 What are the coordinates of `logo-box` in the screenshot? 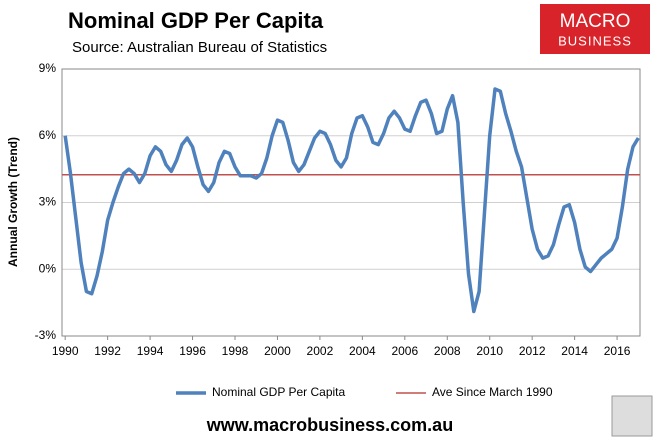 It's located at (595, 29).